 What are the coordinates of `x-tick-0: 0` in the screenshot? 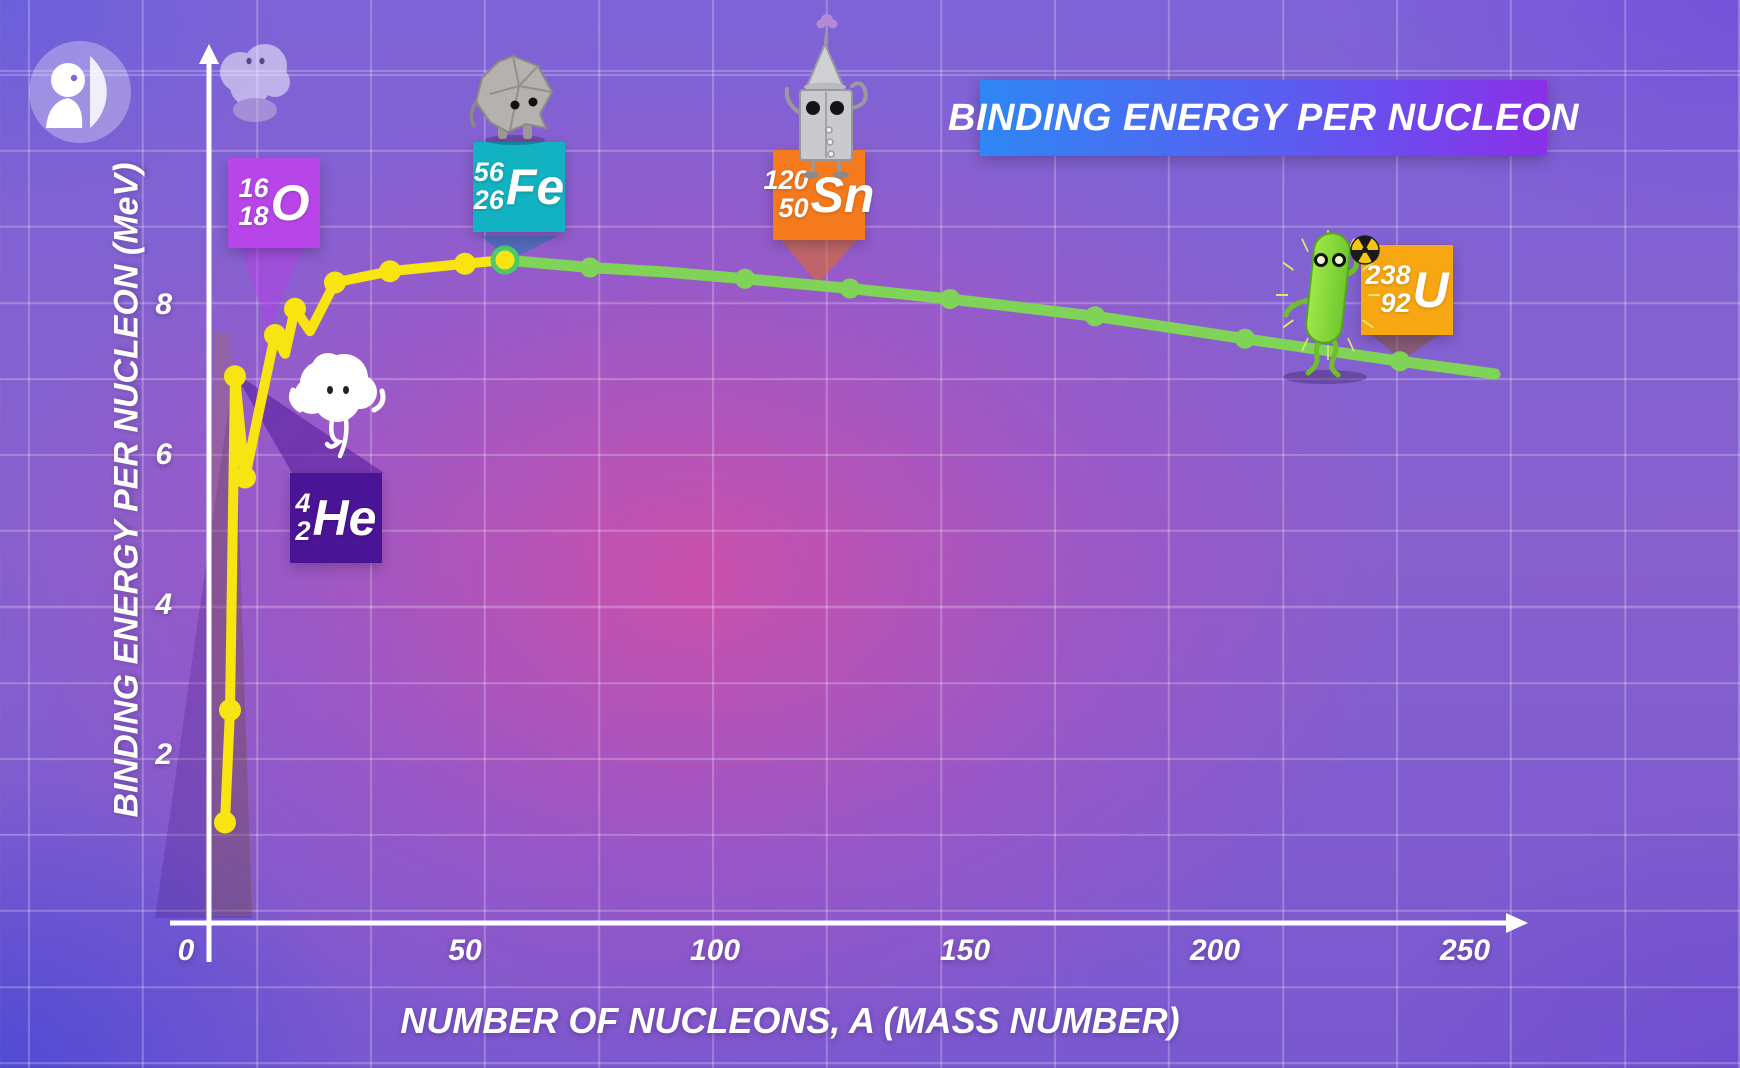 It's located at (186, 950).